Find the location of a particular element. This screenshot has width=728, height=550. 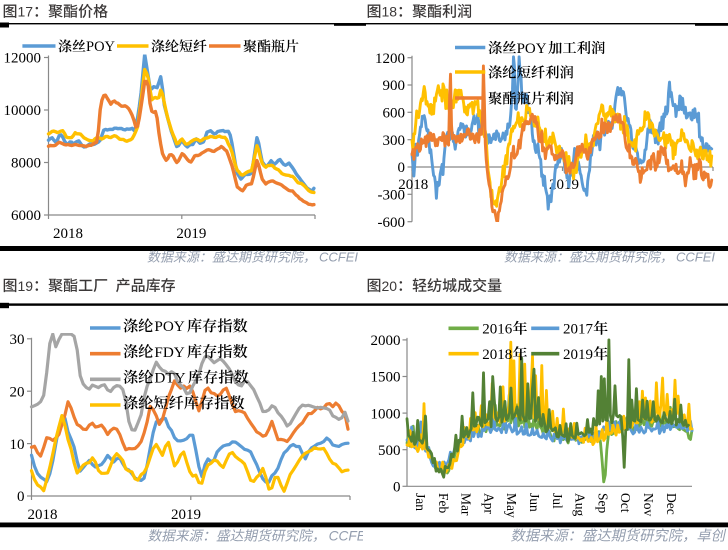

svg-text: Feb is located at coordinates (443, 503).